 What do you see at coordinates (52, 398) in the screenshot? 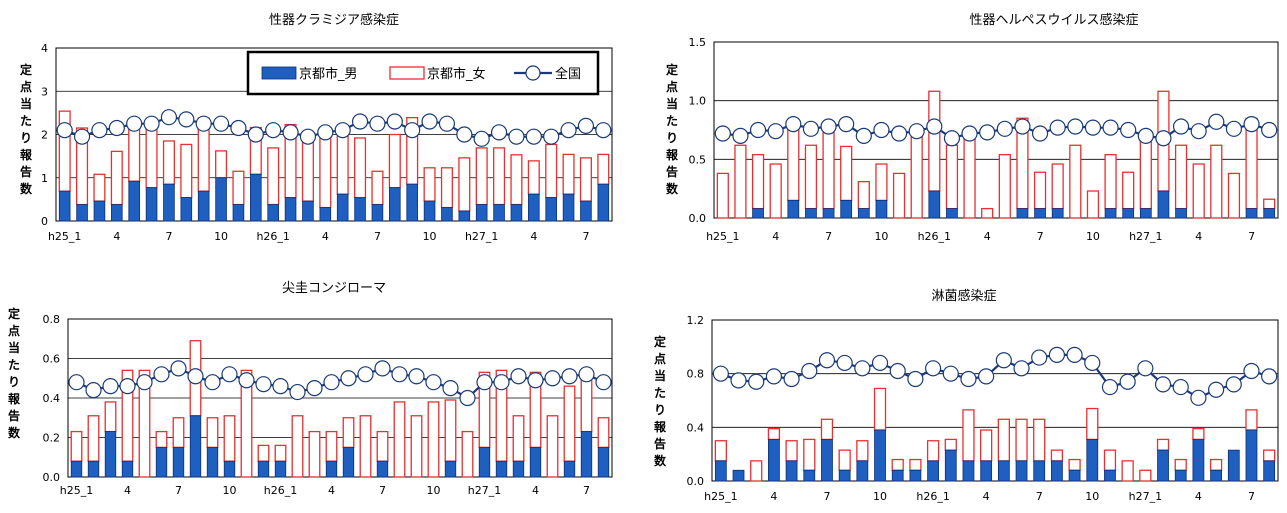
I see `y-tick-label: 0.4` at bounding box center [52, 398].